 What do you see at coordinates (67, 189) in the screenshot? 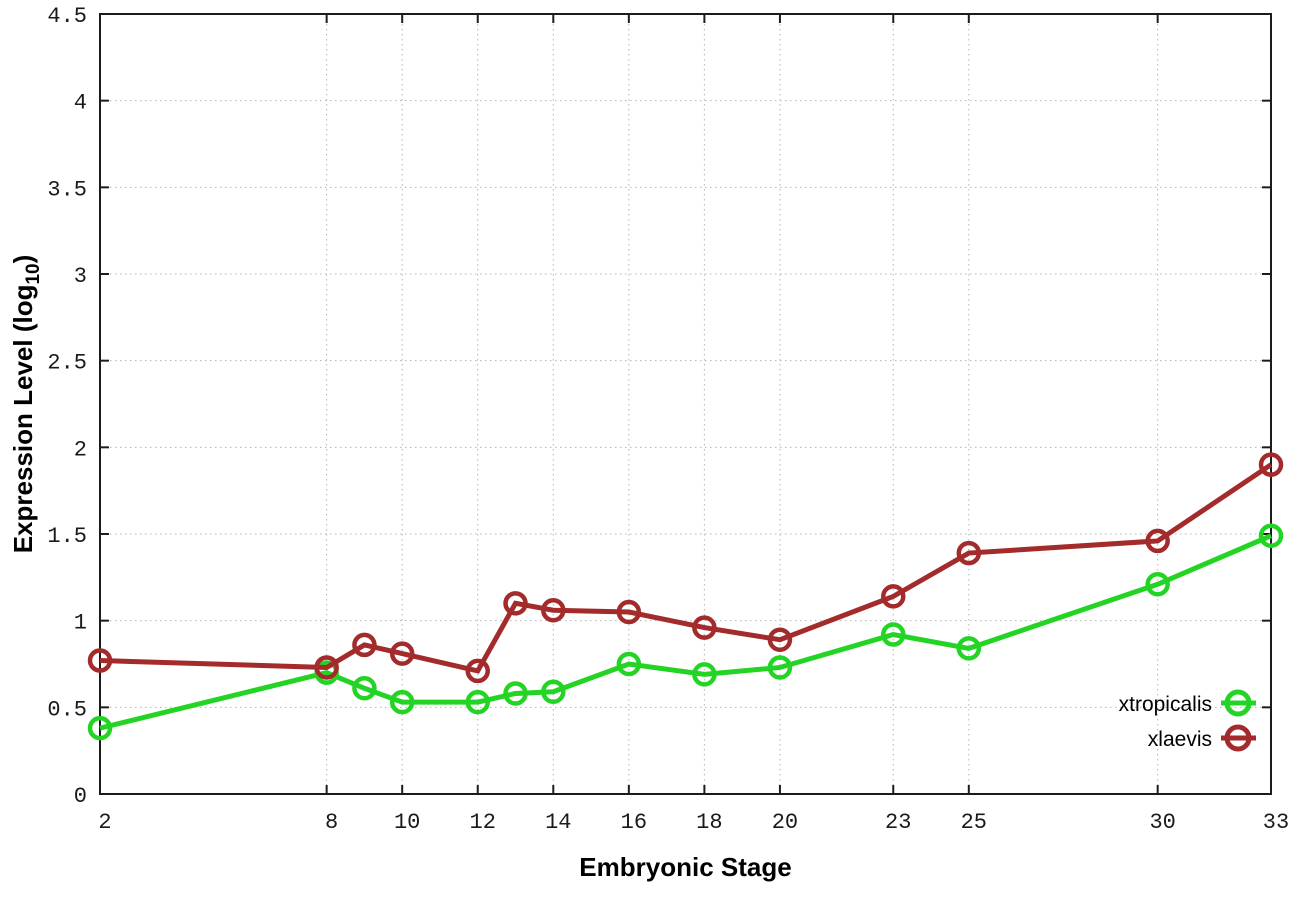
I see `y-axis-tick-label: 3.5` at bounding box center [67, 189].